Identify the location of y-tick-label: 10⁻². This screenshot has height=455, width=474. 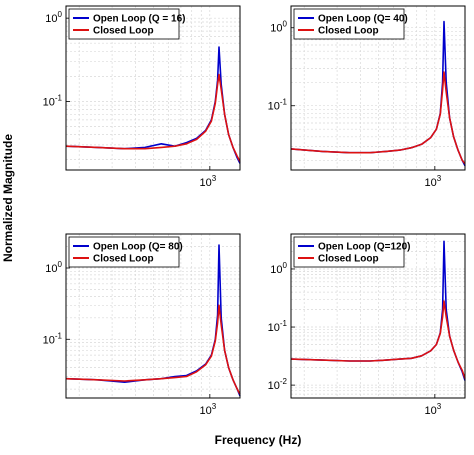
(278, 384).